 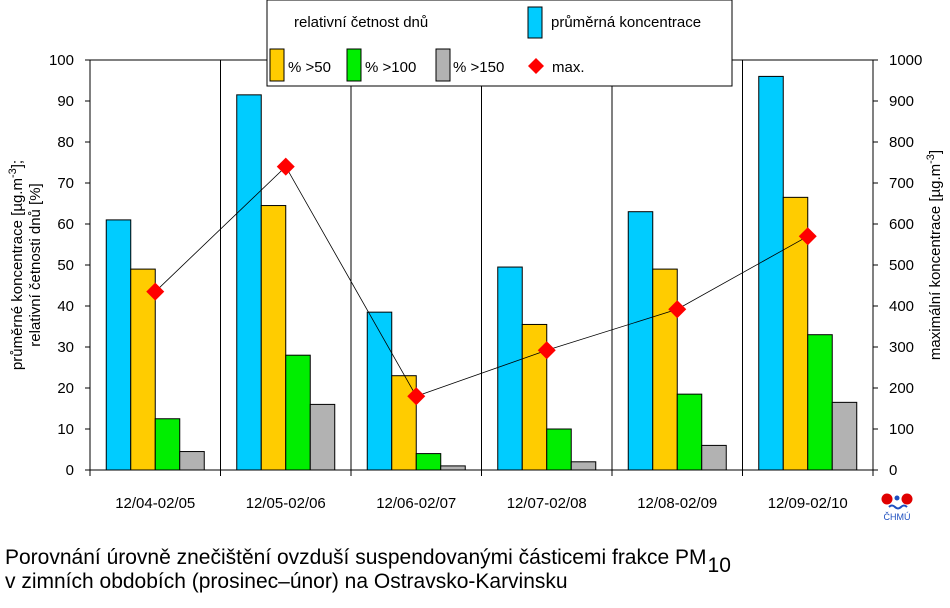 I want to click on left-tick-label: 70, so click(x=65, y=183).